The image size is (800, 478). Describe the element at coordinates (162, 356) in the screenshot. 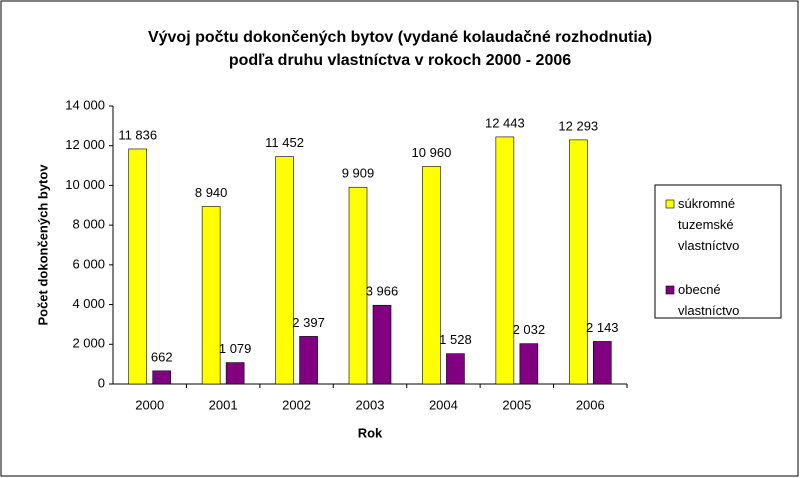

I see `value-label: 662` at that location.